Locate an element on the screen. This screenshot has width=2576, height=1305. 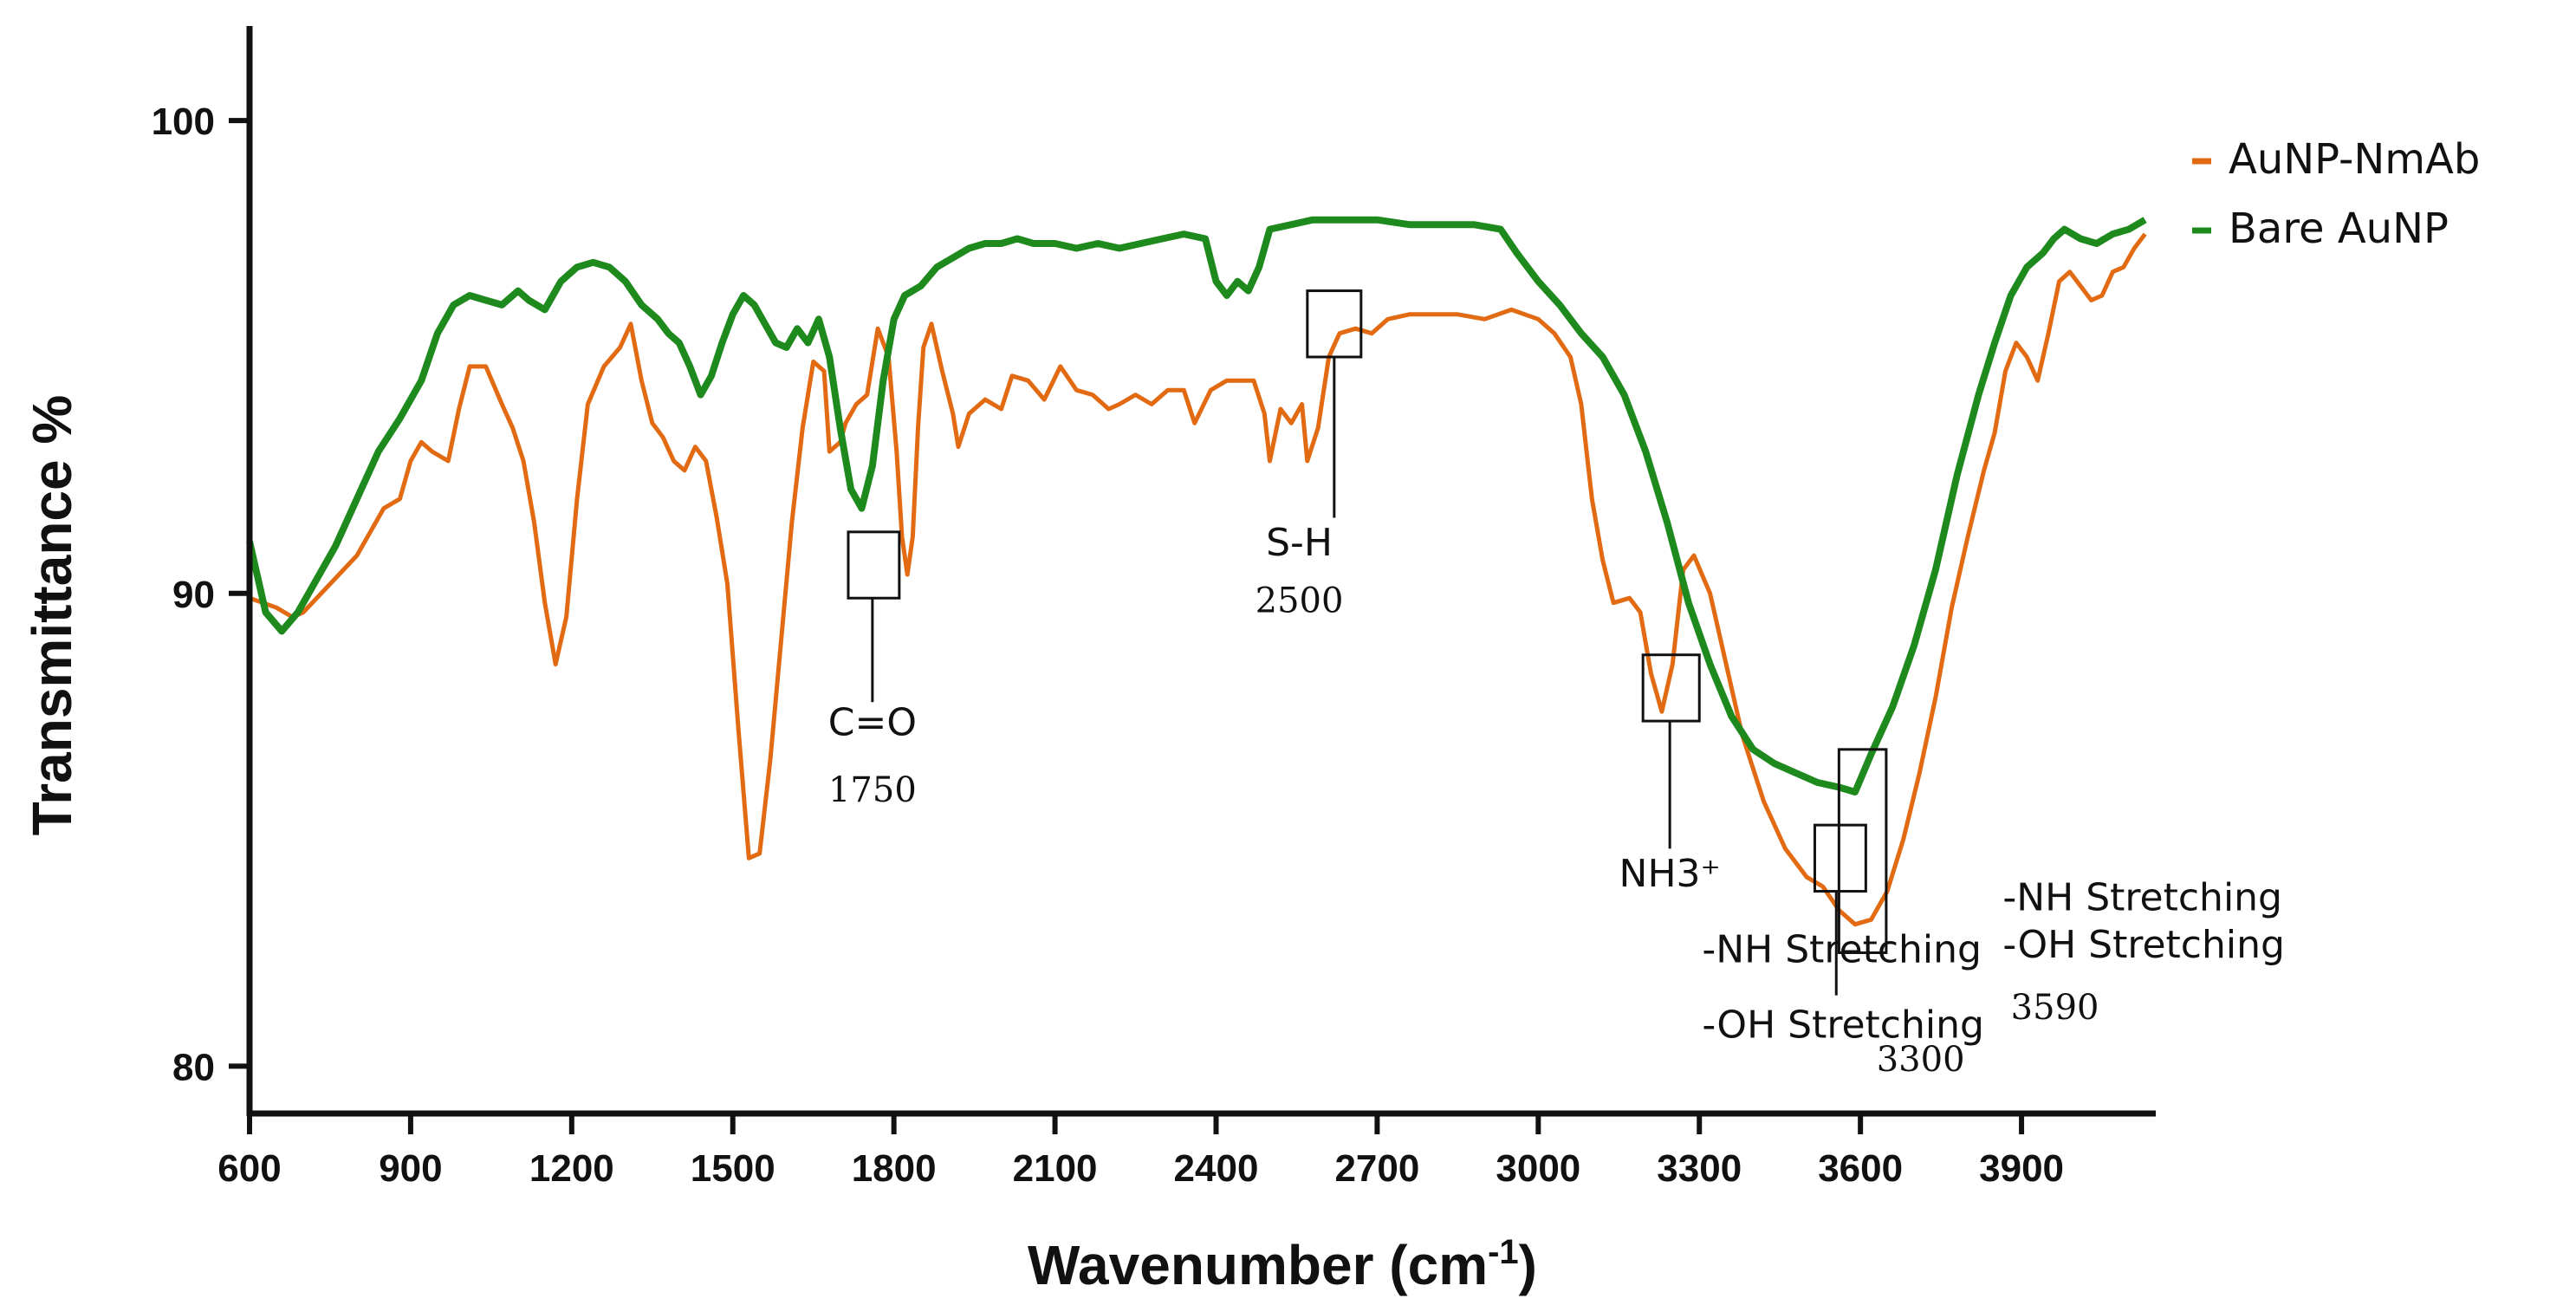
x-tick-label: 2700 is located at coordinates (1377, 1168).